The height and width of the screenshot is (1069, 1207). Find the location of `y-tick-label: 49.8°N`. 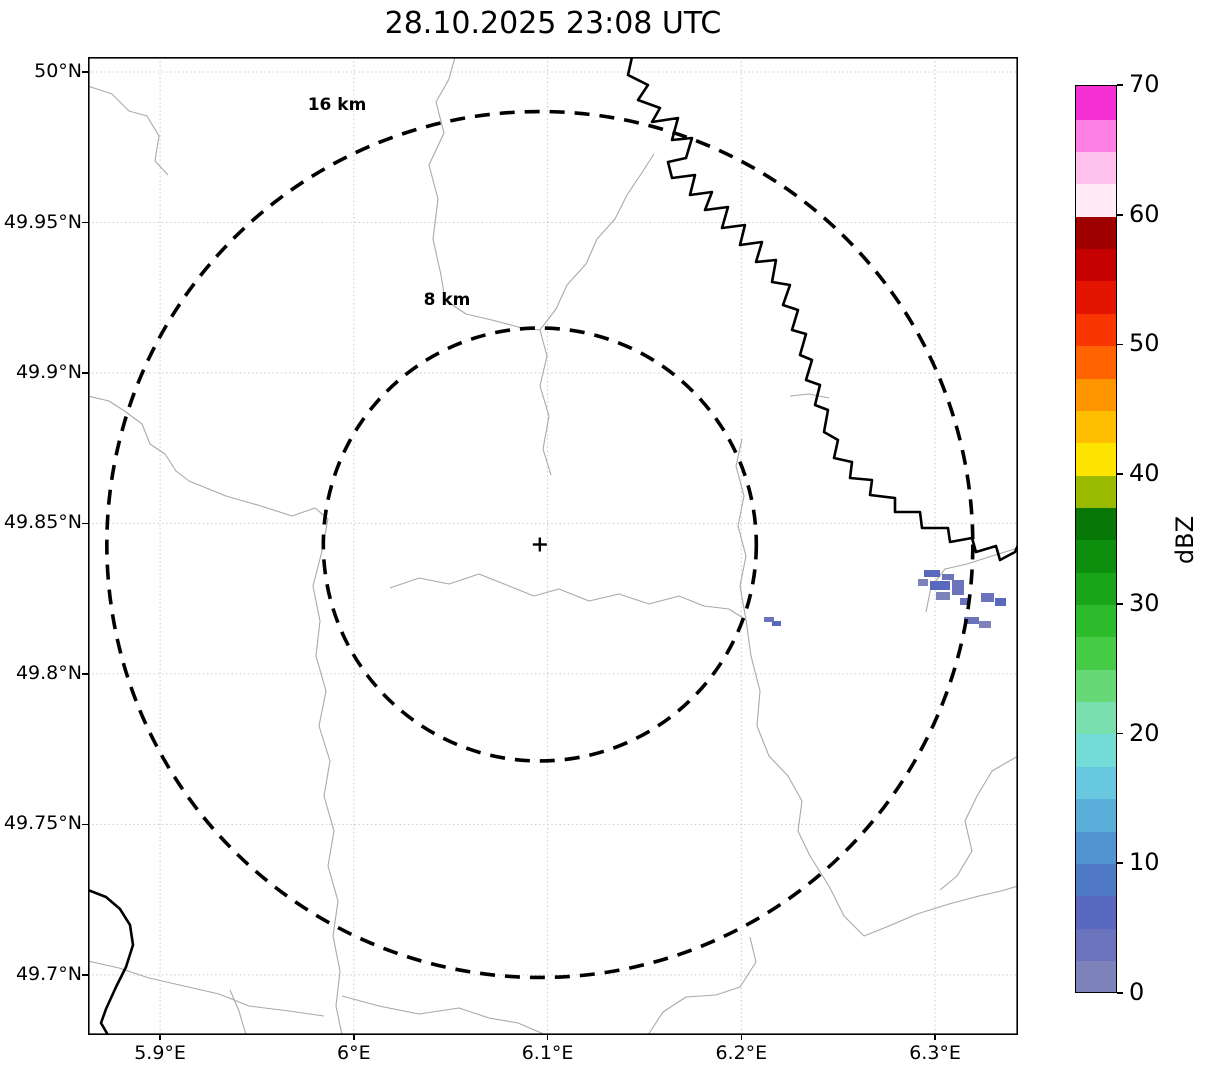

y-tick-label: 49.8°N is located at coordinates (48, 672).